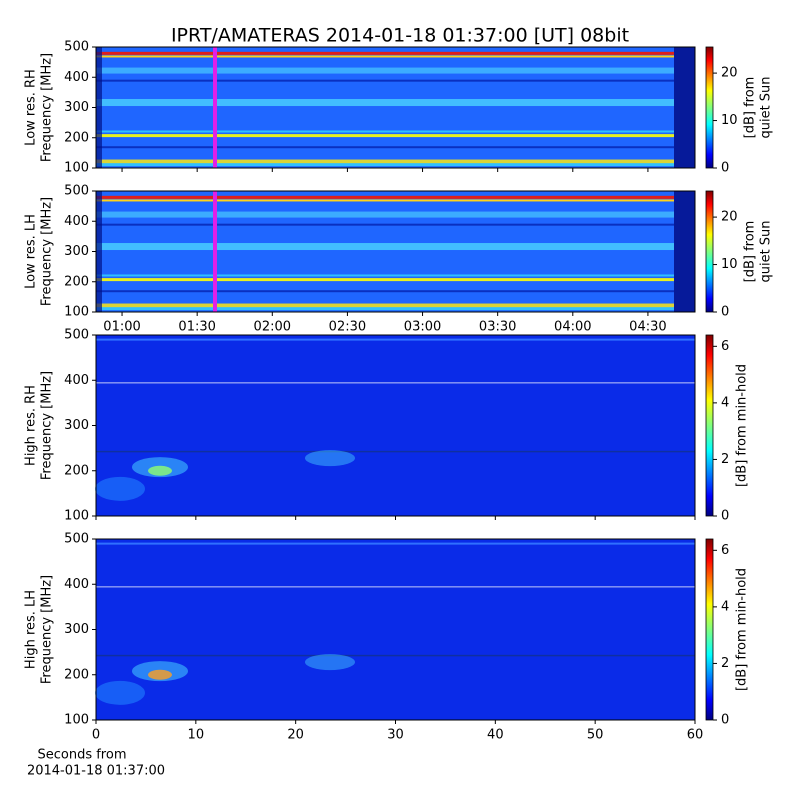  I want to click on x-tick-label: 02:00, so click(272, 327).